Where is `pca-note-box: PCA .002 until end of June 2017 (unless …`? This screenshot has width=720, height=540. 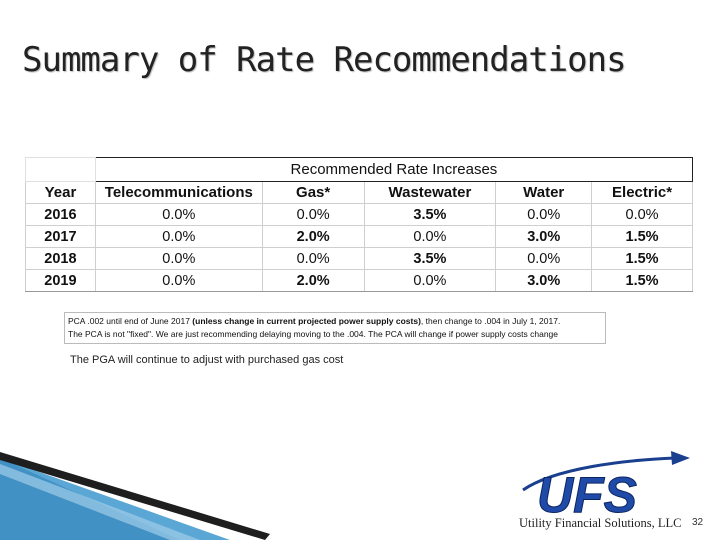 pca-note-box: PCA .002 until end of June 2017 (unless … is located at coordinates (335, 328).